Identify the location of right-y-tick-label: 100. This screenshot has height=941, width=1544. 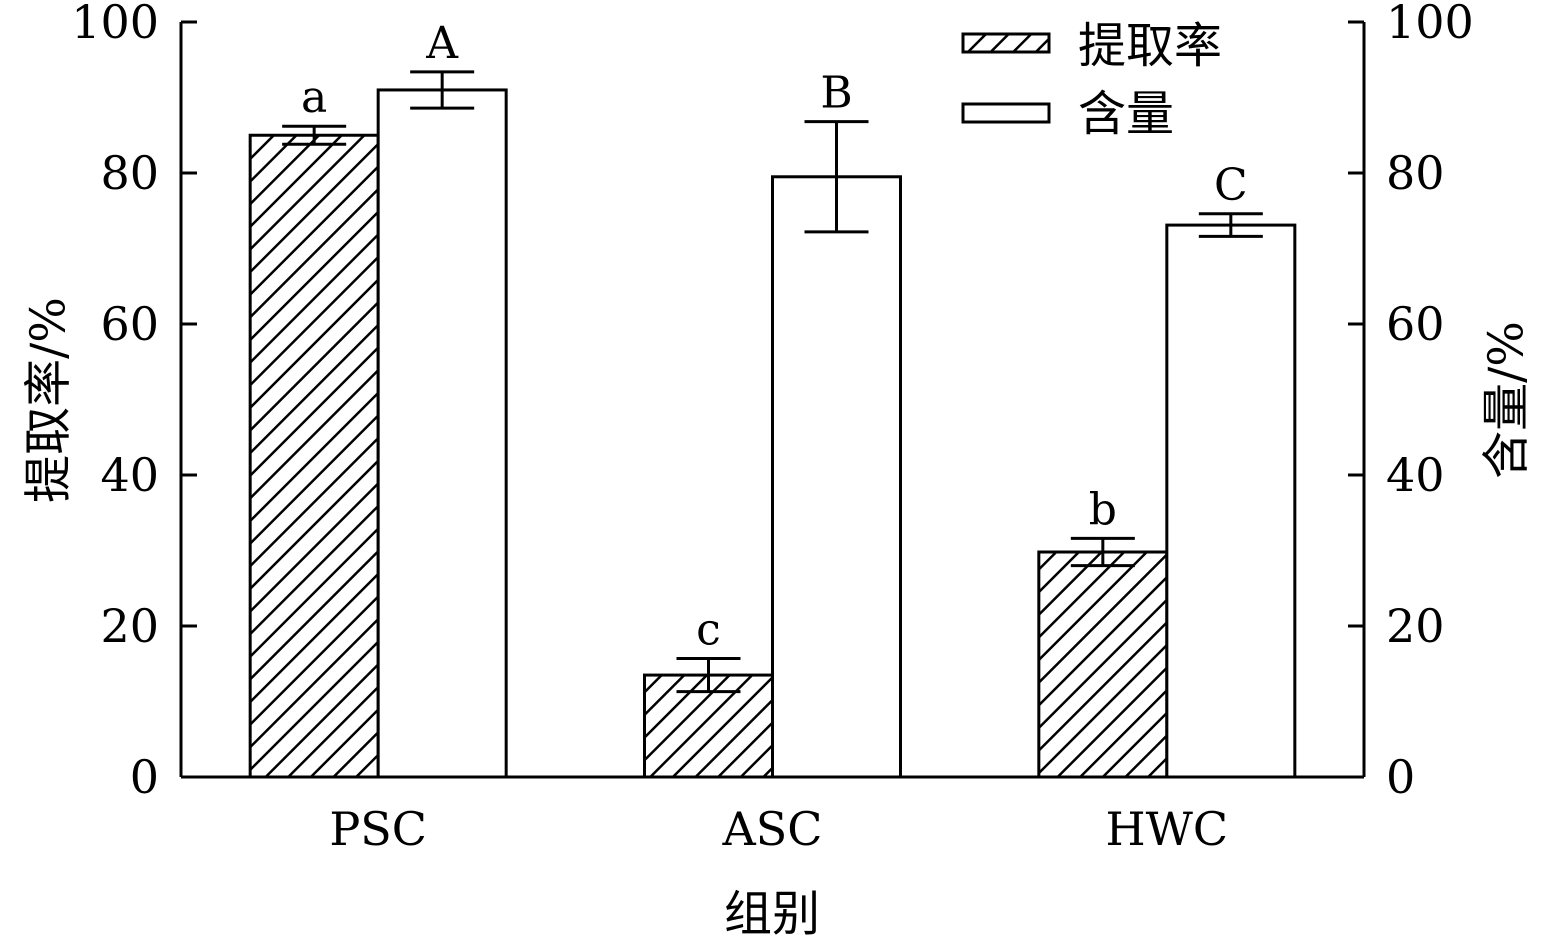
(1430, 24).